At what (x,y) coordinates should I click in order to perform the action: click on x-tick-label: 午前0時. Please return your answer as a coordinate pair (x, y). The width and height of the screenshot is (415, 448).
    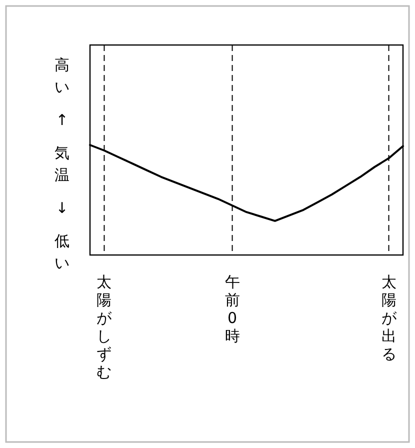
    Looking at the image, I should click on (232, 309).